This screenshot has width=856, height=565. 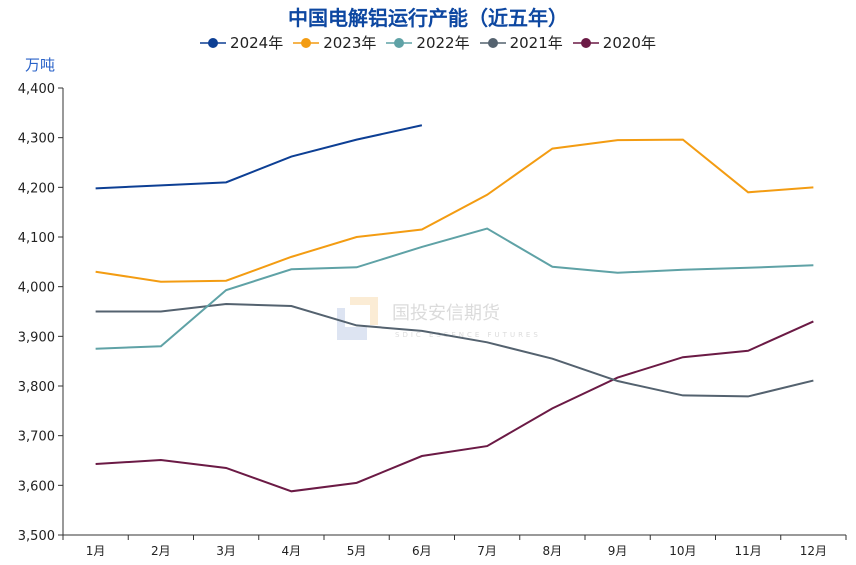 I want to click on x-tick-label: 6月, so click(x=422, y=551).